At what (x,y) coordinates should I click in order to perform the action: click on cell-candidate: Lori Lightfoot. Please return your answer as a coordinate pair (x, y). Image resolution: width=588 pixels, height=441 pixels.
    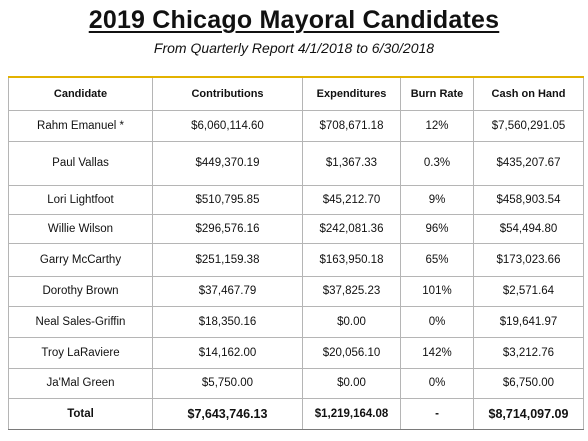
    Looking at the image, I should click on (80, 199).